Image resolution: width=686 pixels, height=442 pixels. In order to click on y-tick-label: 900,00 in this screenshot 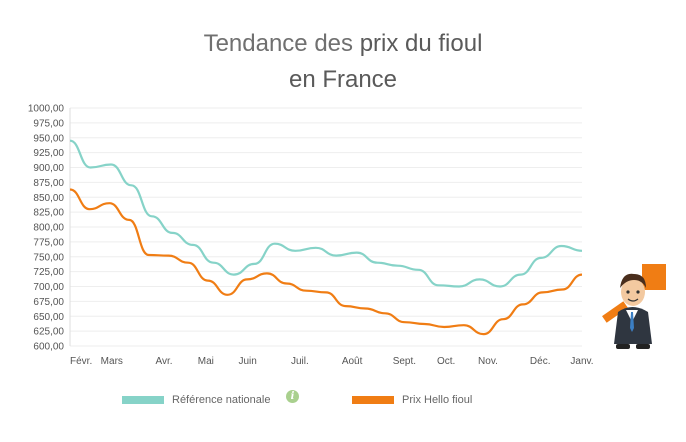, I will do `click(48, 168)`.